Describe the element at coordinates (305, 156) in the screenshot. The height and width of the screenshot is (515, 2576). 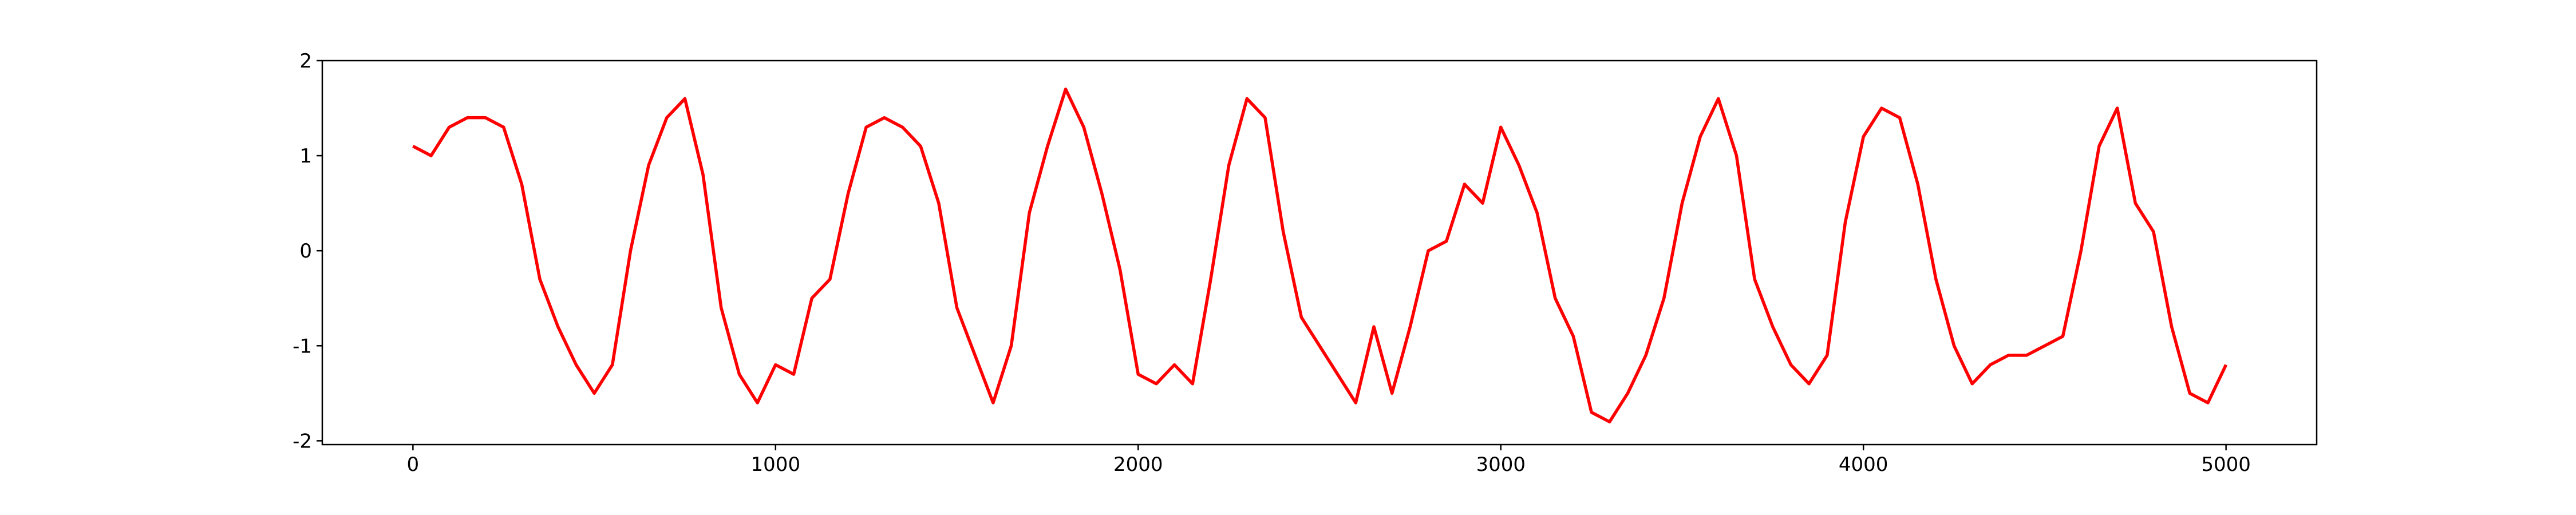
I see `y-tick-label: 1` at that location.